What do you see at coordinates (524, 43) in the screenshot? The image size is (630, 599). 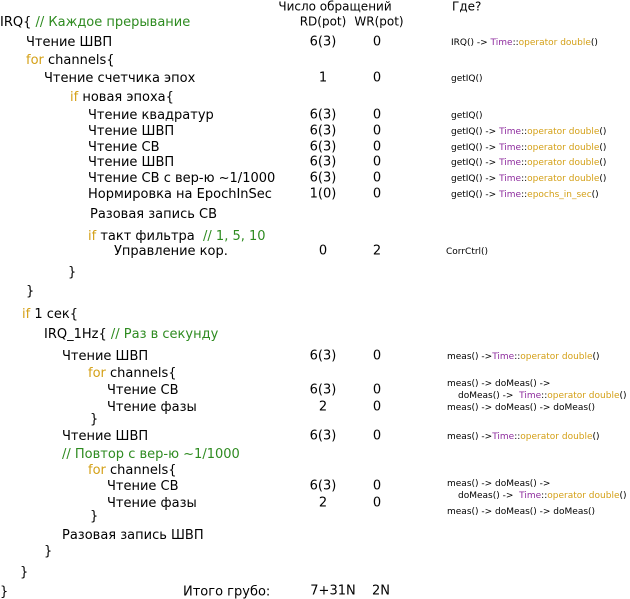 I see `where-line: IRQ() -> Time::operator double()` at bounding box center [524, 43].